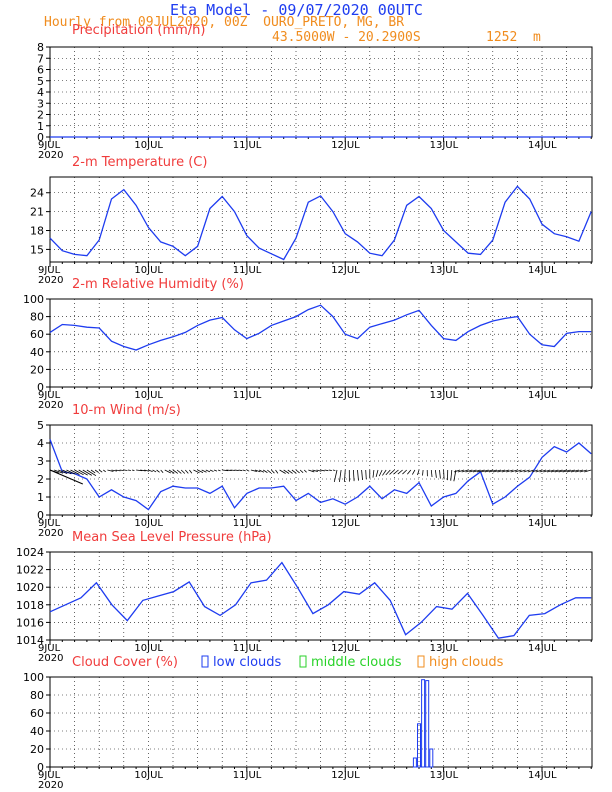  What do you see at coordinates (513, 37) in the screenshot?
I see `location-elevation: 1252 m` at bounding box center [513, 37].